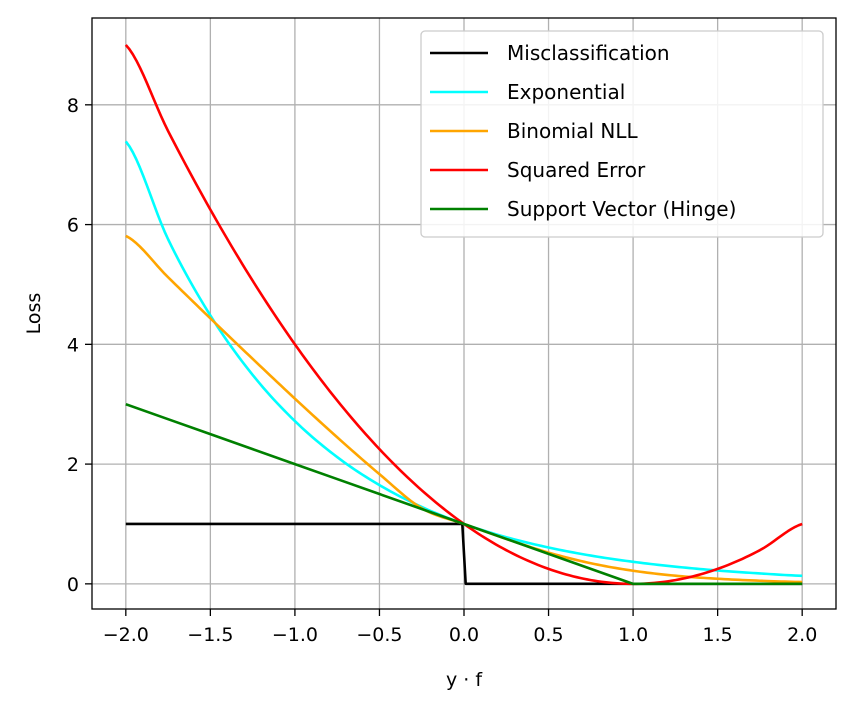 Image resolution: width=854 pixels, height=711 pixels. I want to click on x-tick-label: 1.0, so click(633, 635).